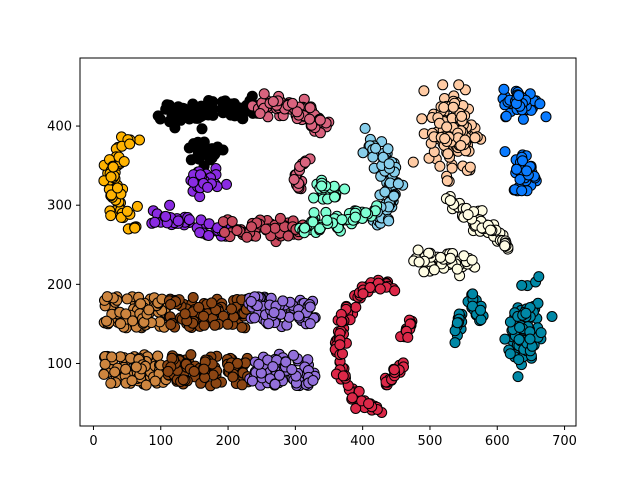 Image resolution: width=640 pixels, height=480 pixels. Describe the element at coordinates (228, 441) in the screenshot. I see `x-tick-label: 200` at that location.